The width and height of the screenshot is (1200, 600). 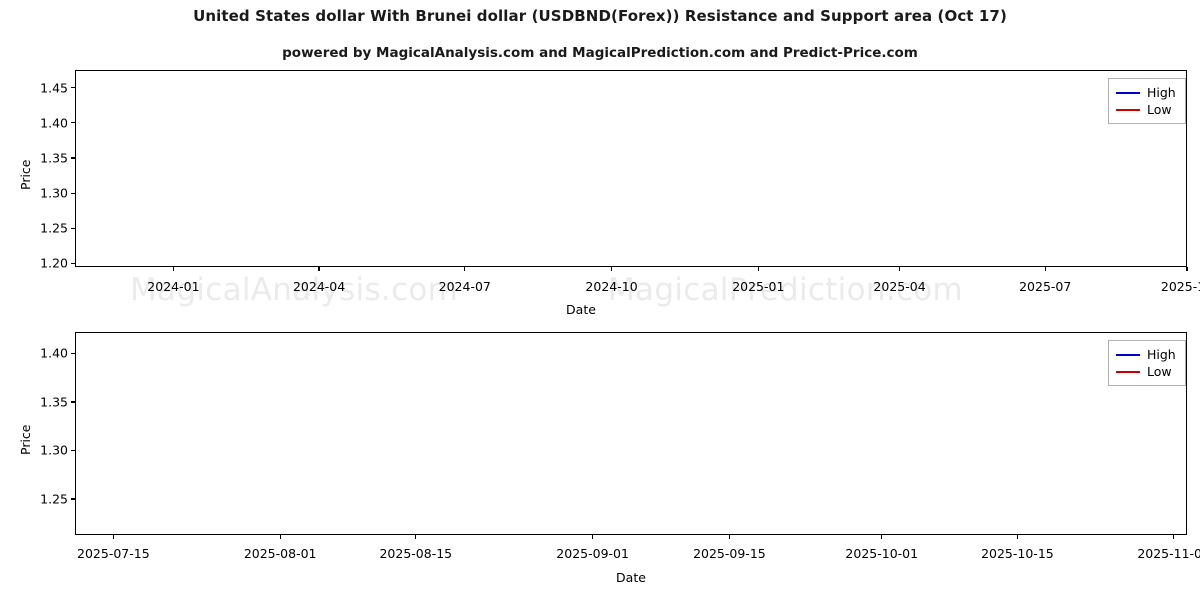 What do you see at coordinates (173, 286) in the screenshot?
I see `x-tick-label: 2024-01` at bounding box center [173, 286].